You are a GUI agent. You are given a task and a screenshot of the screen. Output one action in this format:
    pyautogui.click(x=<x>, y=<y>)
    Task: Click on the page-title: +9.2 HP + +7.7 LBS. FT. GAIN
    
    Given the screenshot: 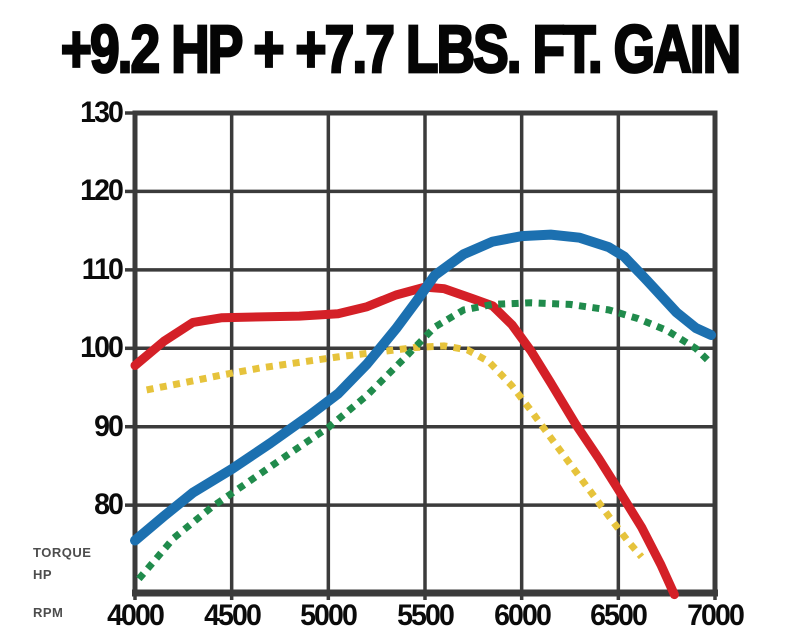 What is the action you would take?
    pyautogui.click(x=401, y=49)
    